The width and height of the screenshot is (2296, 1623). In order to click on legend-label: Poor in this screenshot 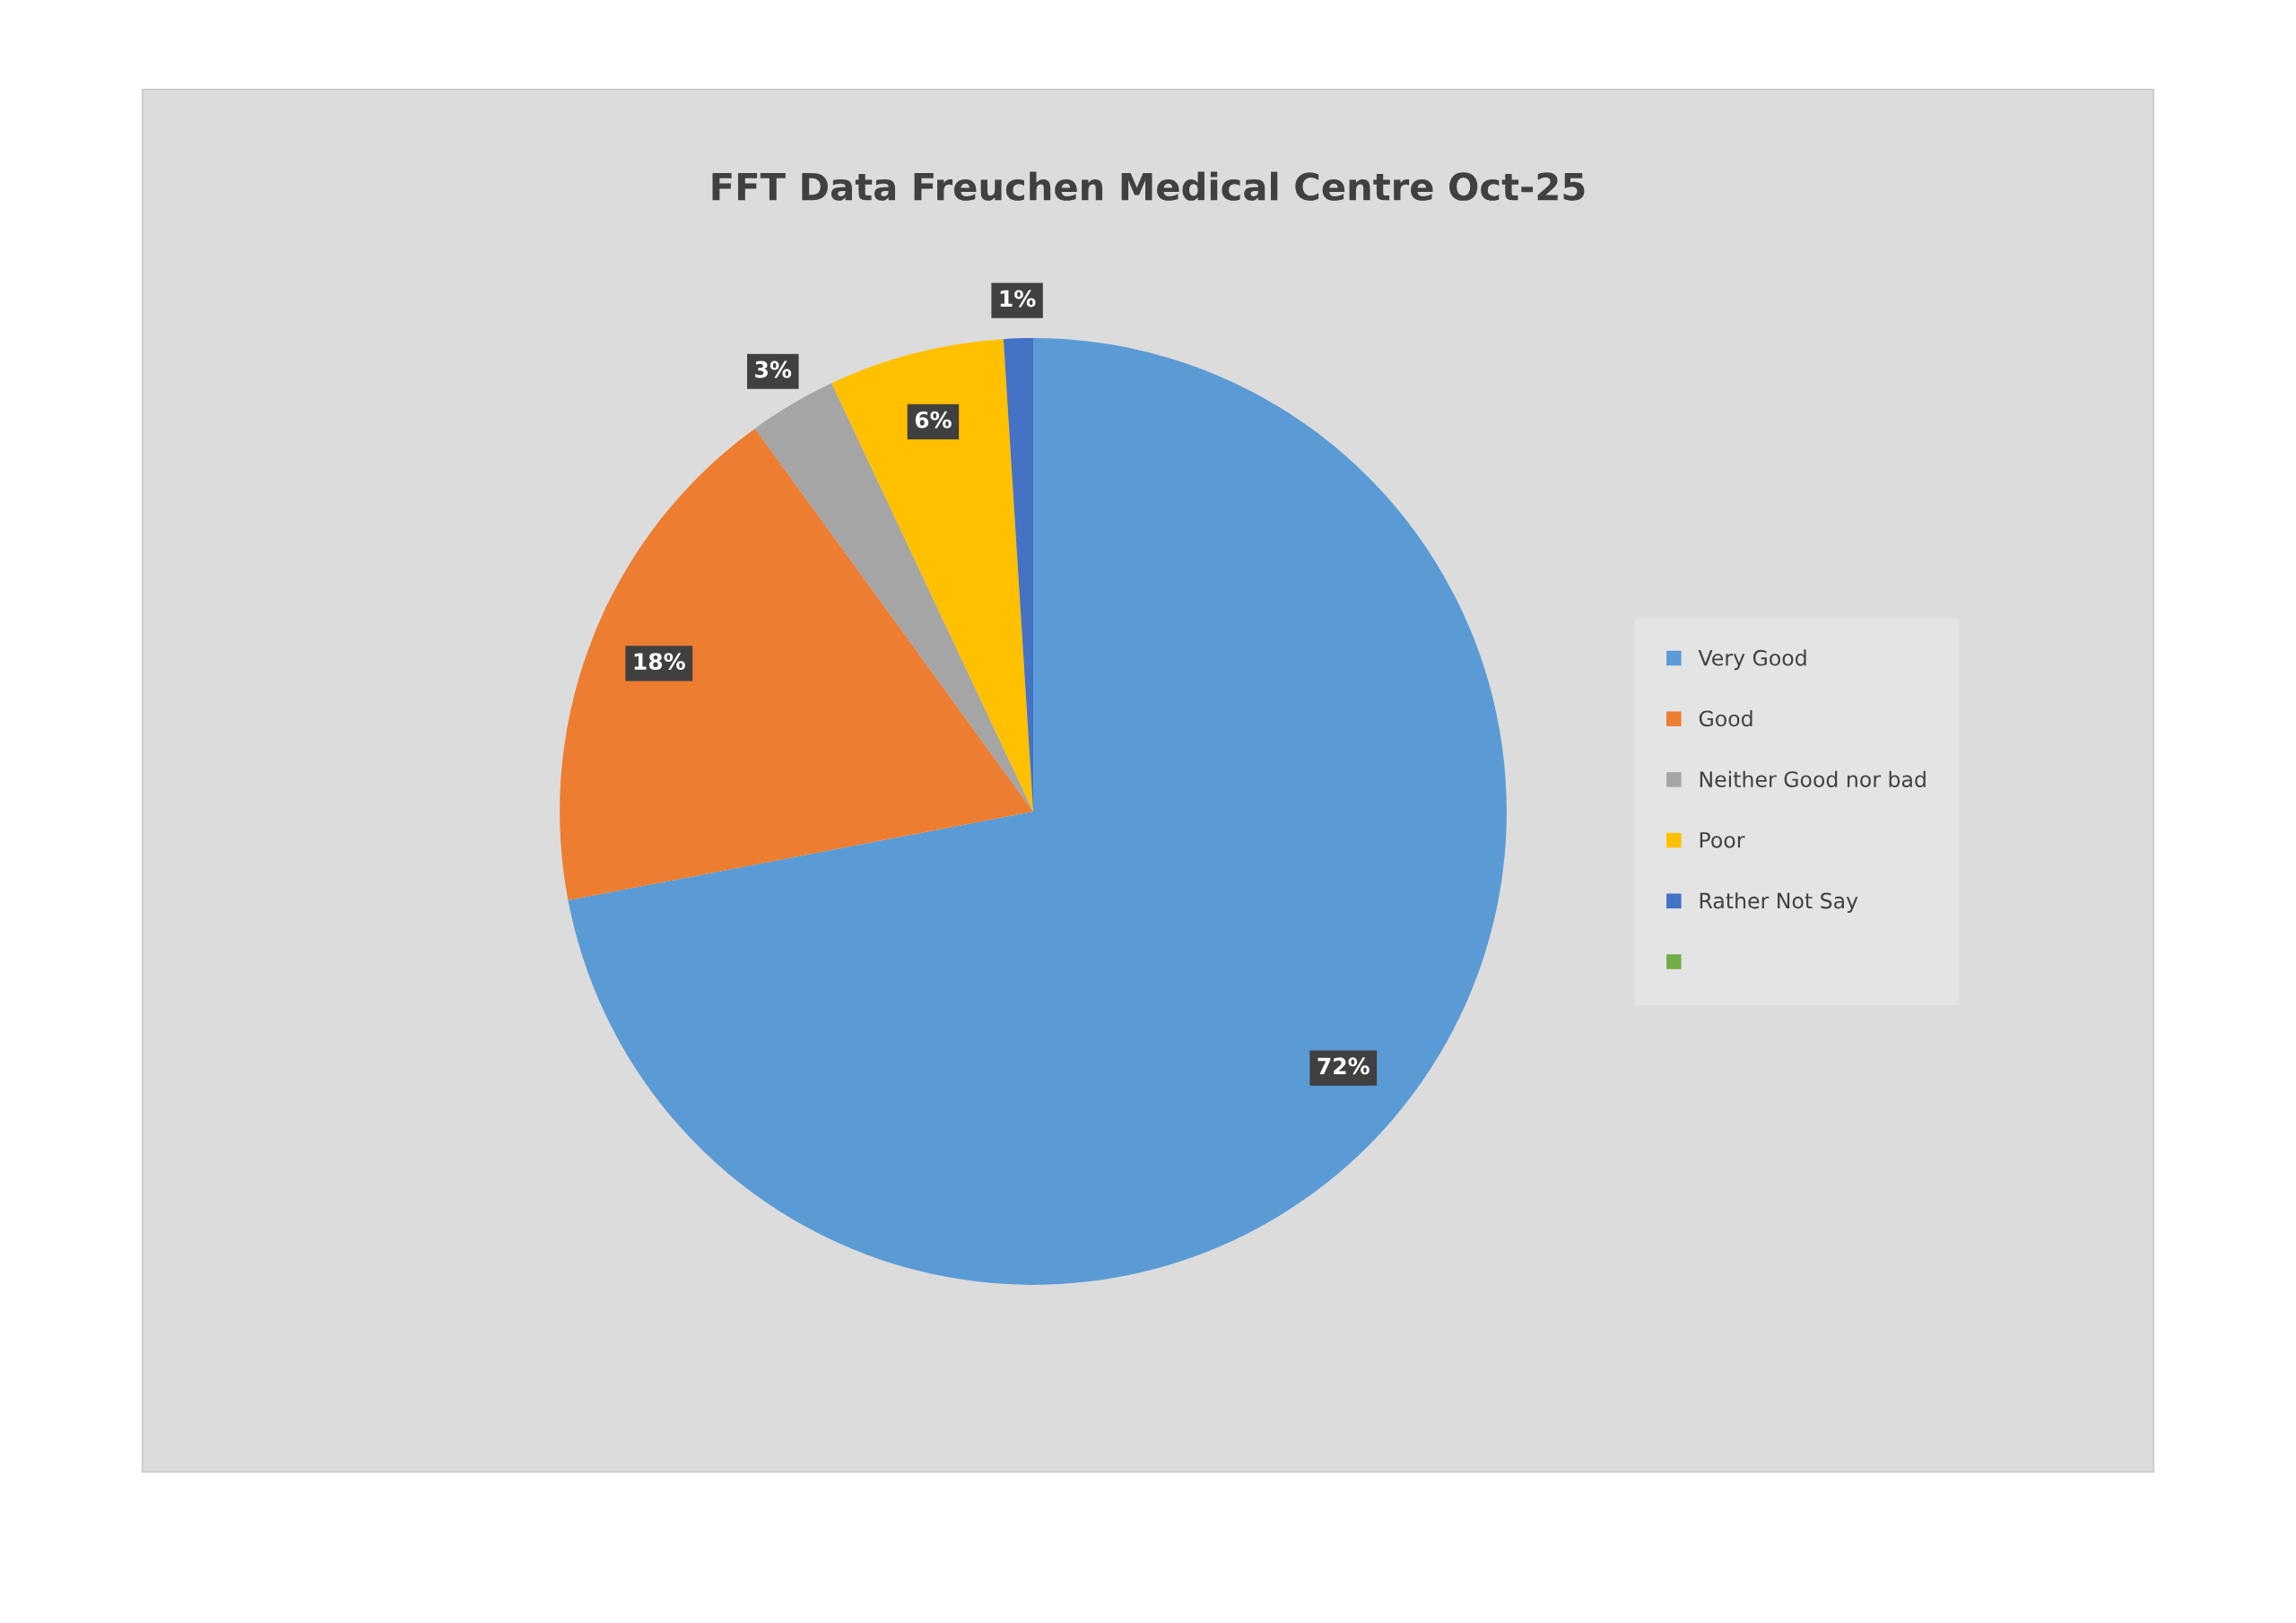, I will do `click(1722, 840)`.